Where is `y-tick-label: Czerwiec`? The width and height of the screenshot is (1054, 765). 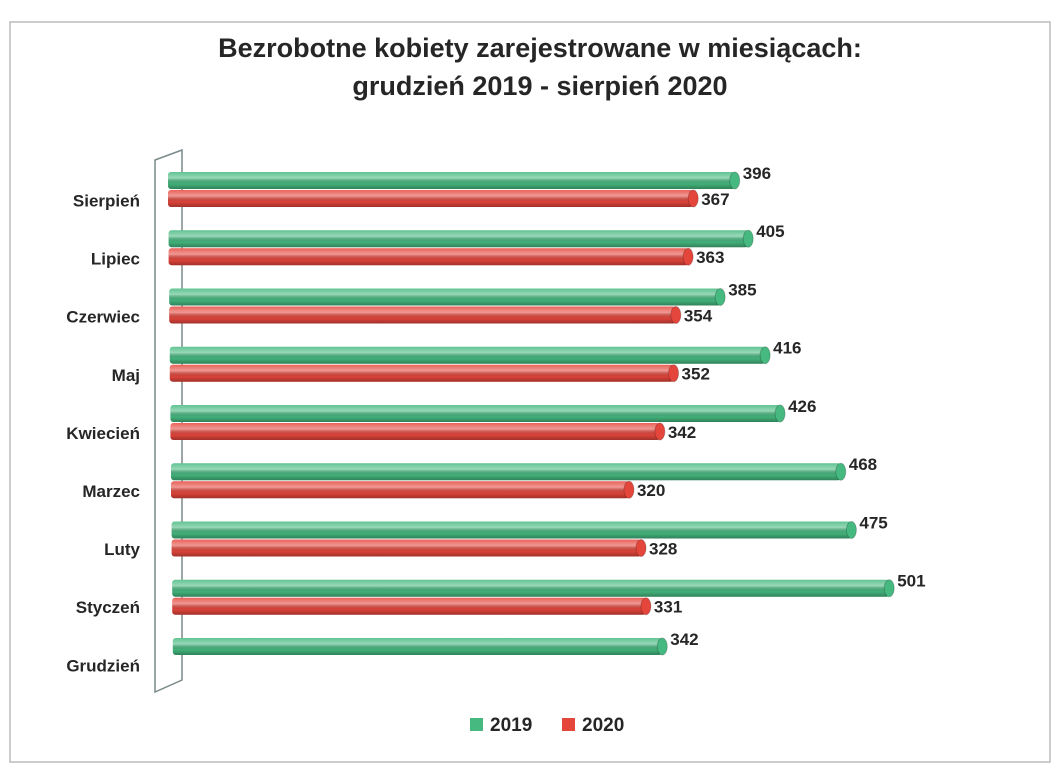 y-tick-label: Czerwiec is located at coordinates (103, 317).